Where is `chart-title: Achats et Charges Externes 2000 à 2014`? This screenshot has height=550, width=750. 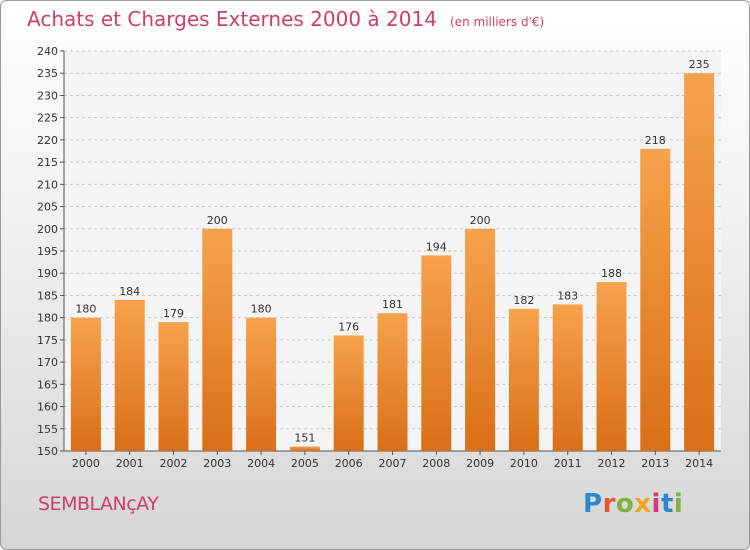
chart-title: Achats et Charges Externes 2000 à 2014 is located at coordinates (232, 19).